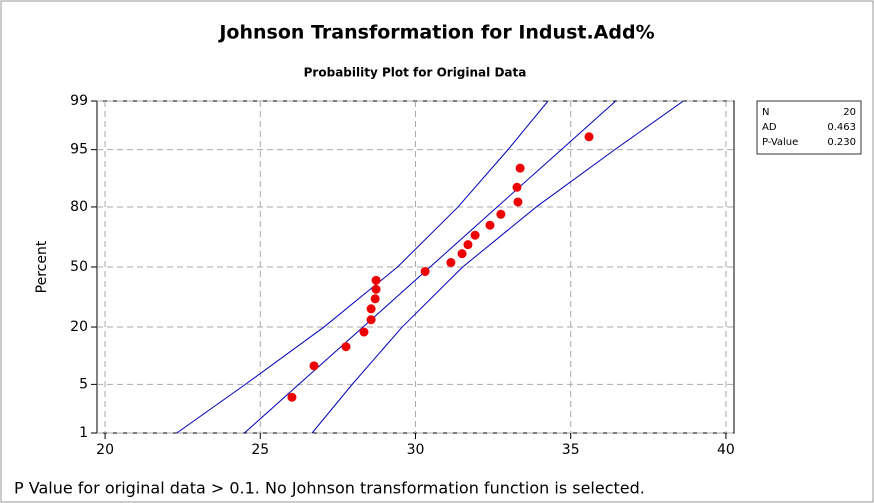 This screenshot has height=503, width=874. What do you see at coordinates (42, 266) in the screenshot?
I see `y-axis-label: Percent` at bounding box center [42, 266].